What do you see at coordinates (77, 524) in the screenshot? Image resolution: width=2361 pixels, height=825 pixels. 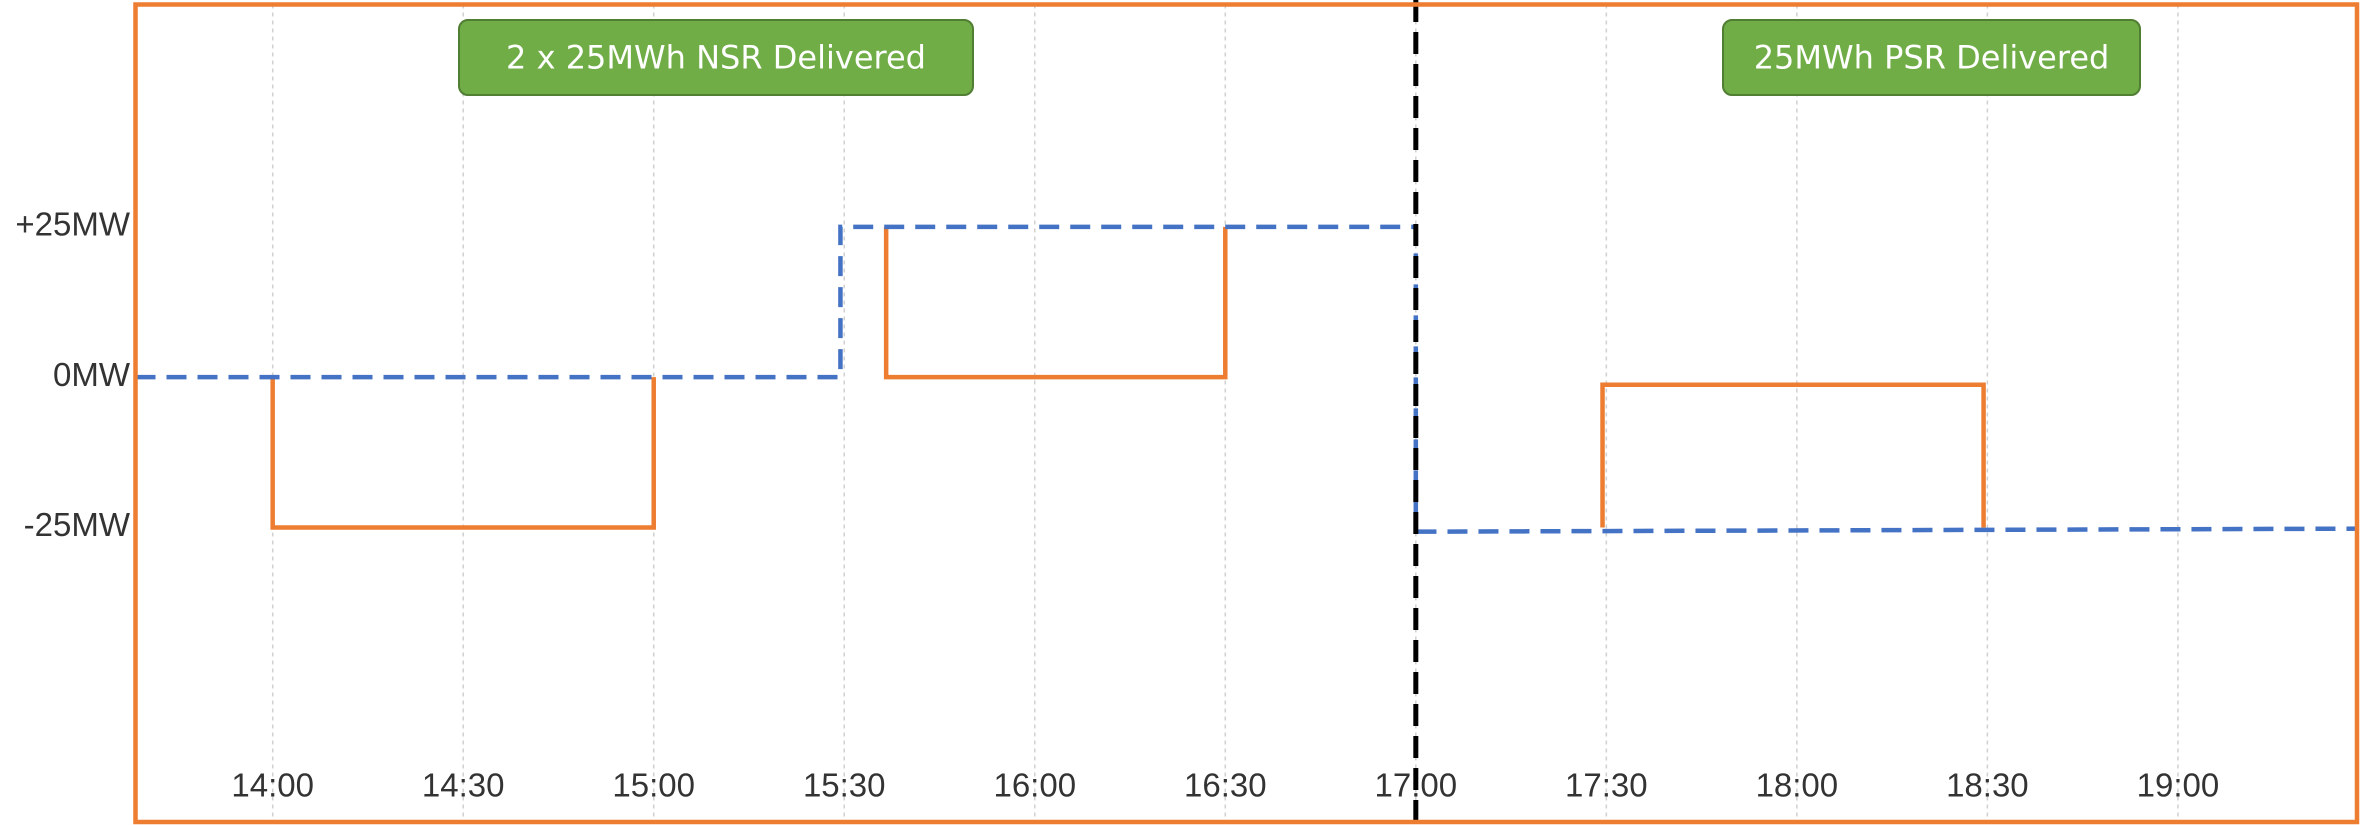 I see `y-tick-label: -25MW` at bounding box center [77, 524].